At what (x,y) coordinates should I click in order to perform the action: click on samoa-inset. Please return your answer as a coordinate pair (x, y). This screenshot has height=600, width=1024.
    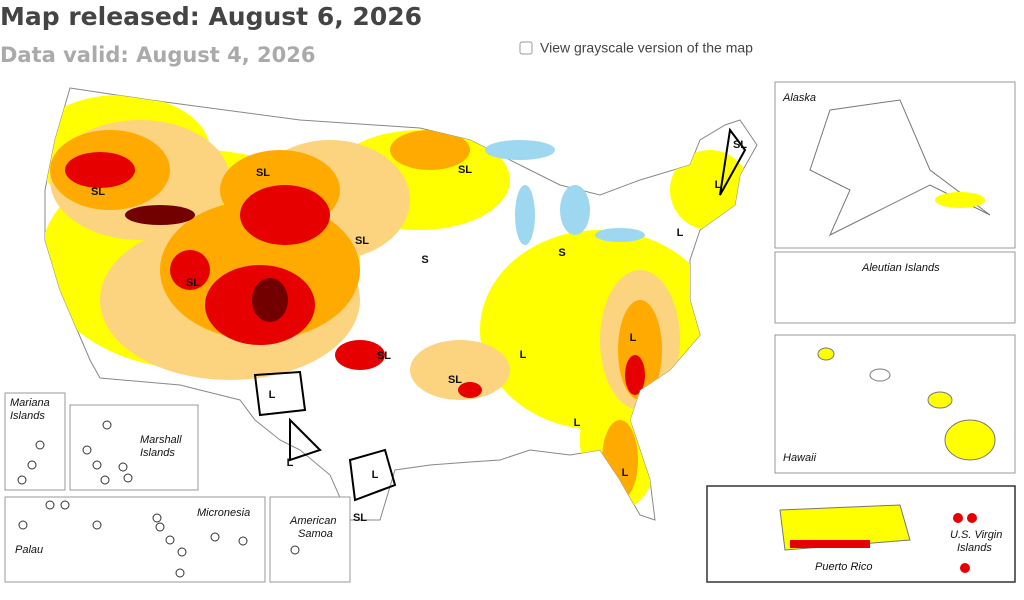
    Looking at the image, I should click on (310, 539).